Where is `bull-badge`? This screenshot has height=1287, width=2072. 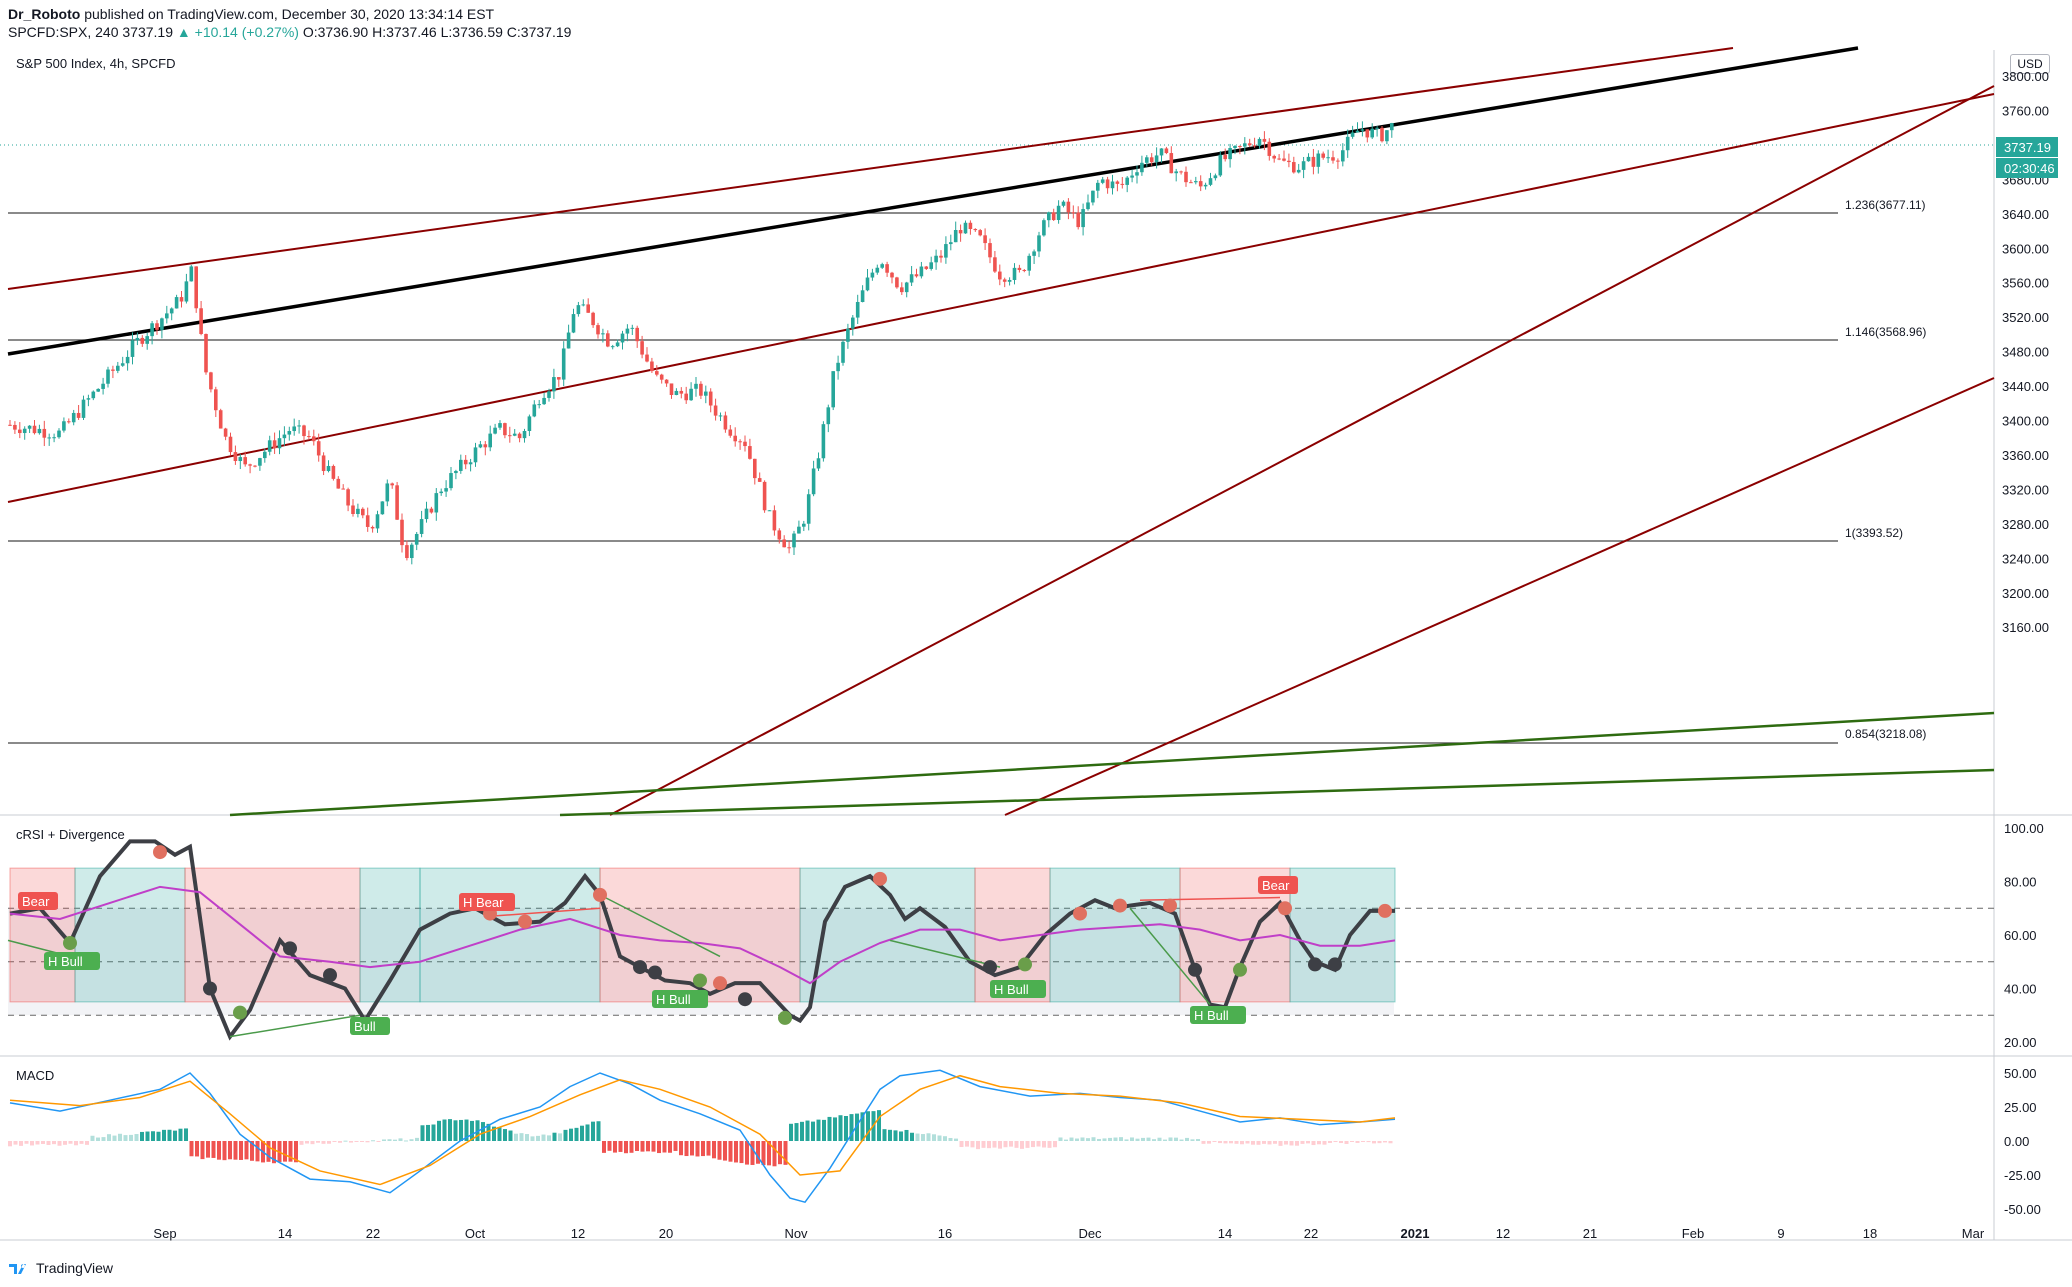 bull-badge is located at coordinates (370, 1026).